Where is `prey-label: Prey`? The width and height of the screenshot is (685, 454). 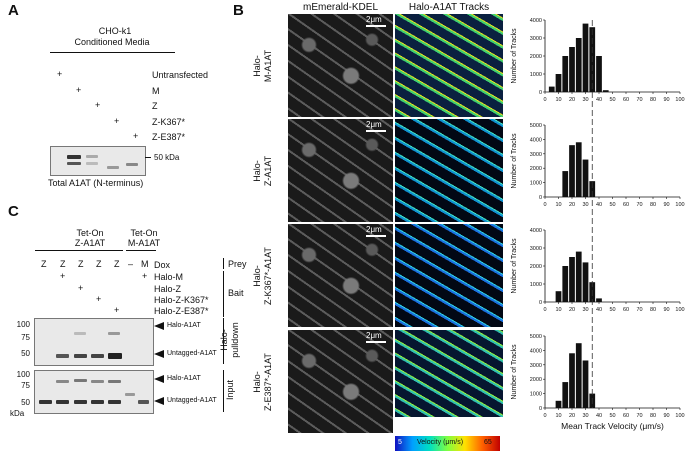 prey-label: Prey is located at coordinates (237, 264).